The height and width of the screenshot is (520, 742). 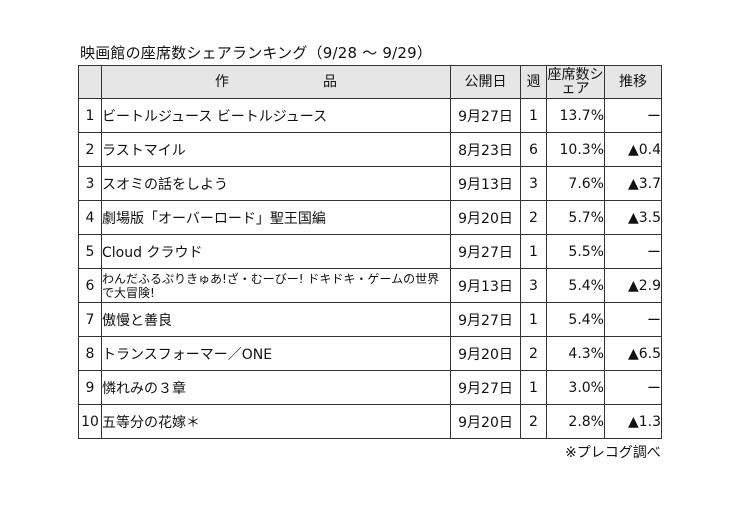 I want to click on table-row: 3 スオミの話をしよう 9月13日 3 7.6% ▲3.7, so click(x=370, y=183).